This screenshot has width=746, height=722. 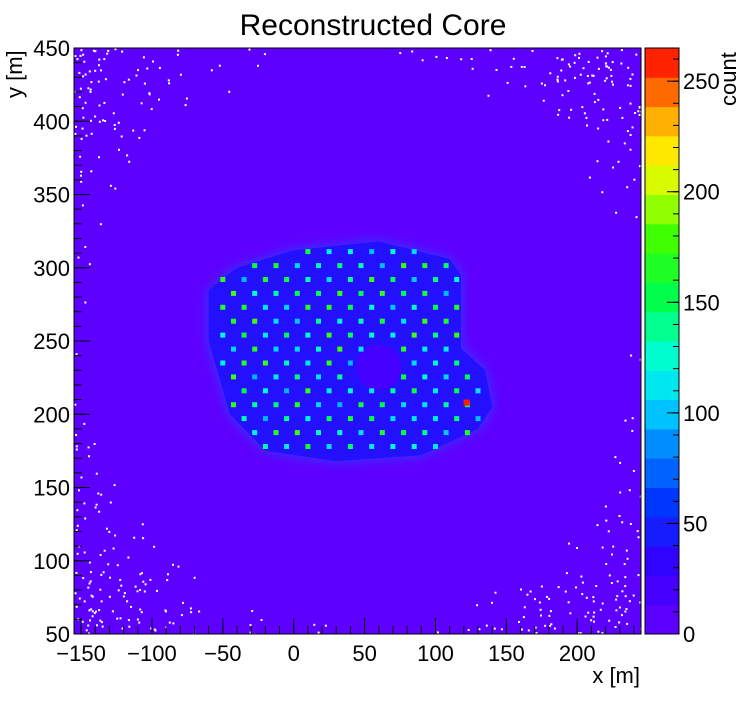 I want to click on footprint-notch, so click(x=379, y=367).